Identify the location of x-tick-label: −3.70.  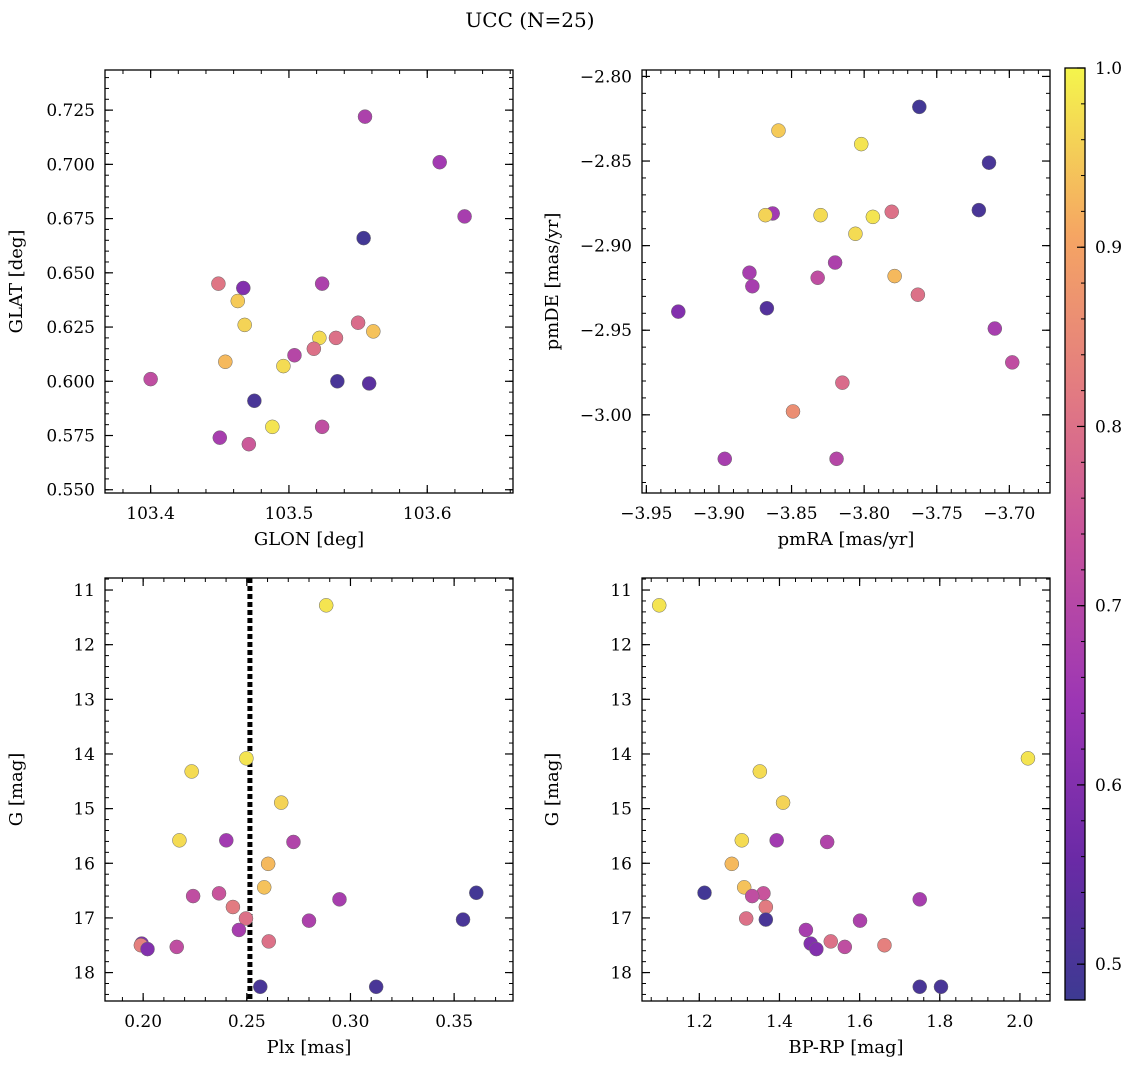
(1009, 514).